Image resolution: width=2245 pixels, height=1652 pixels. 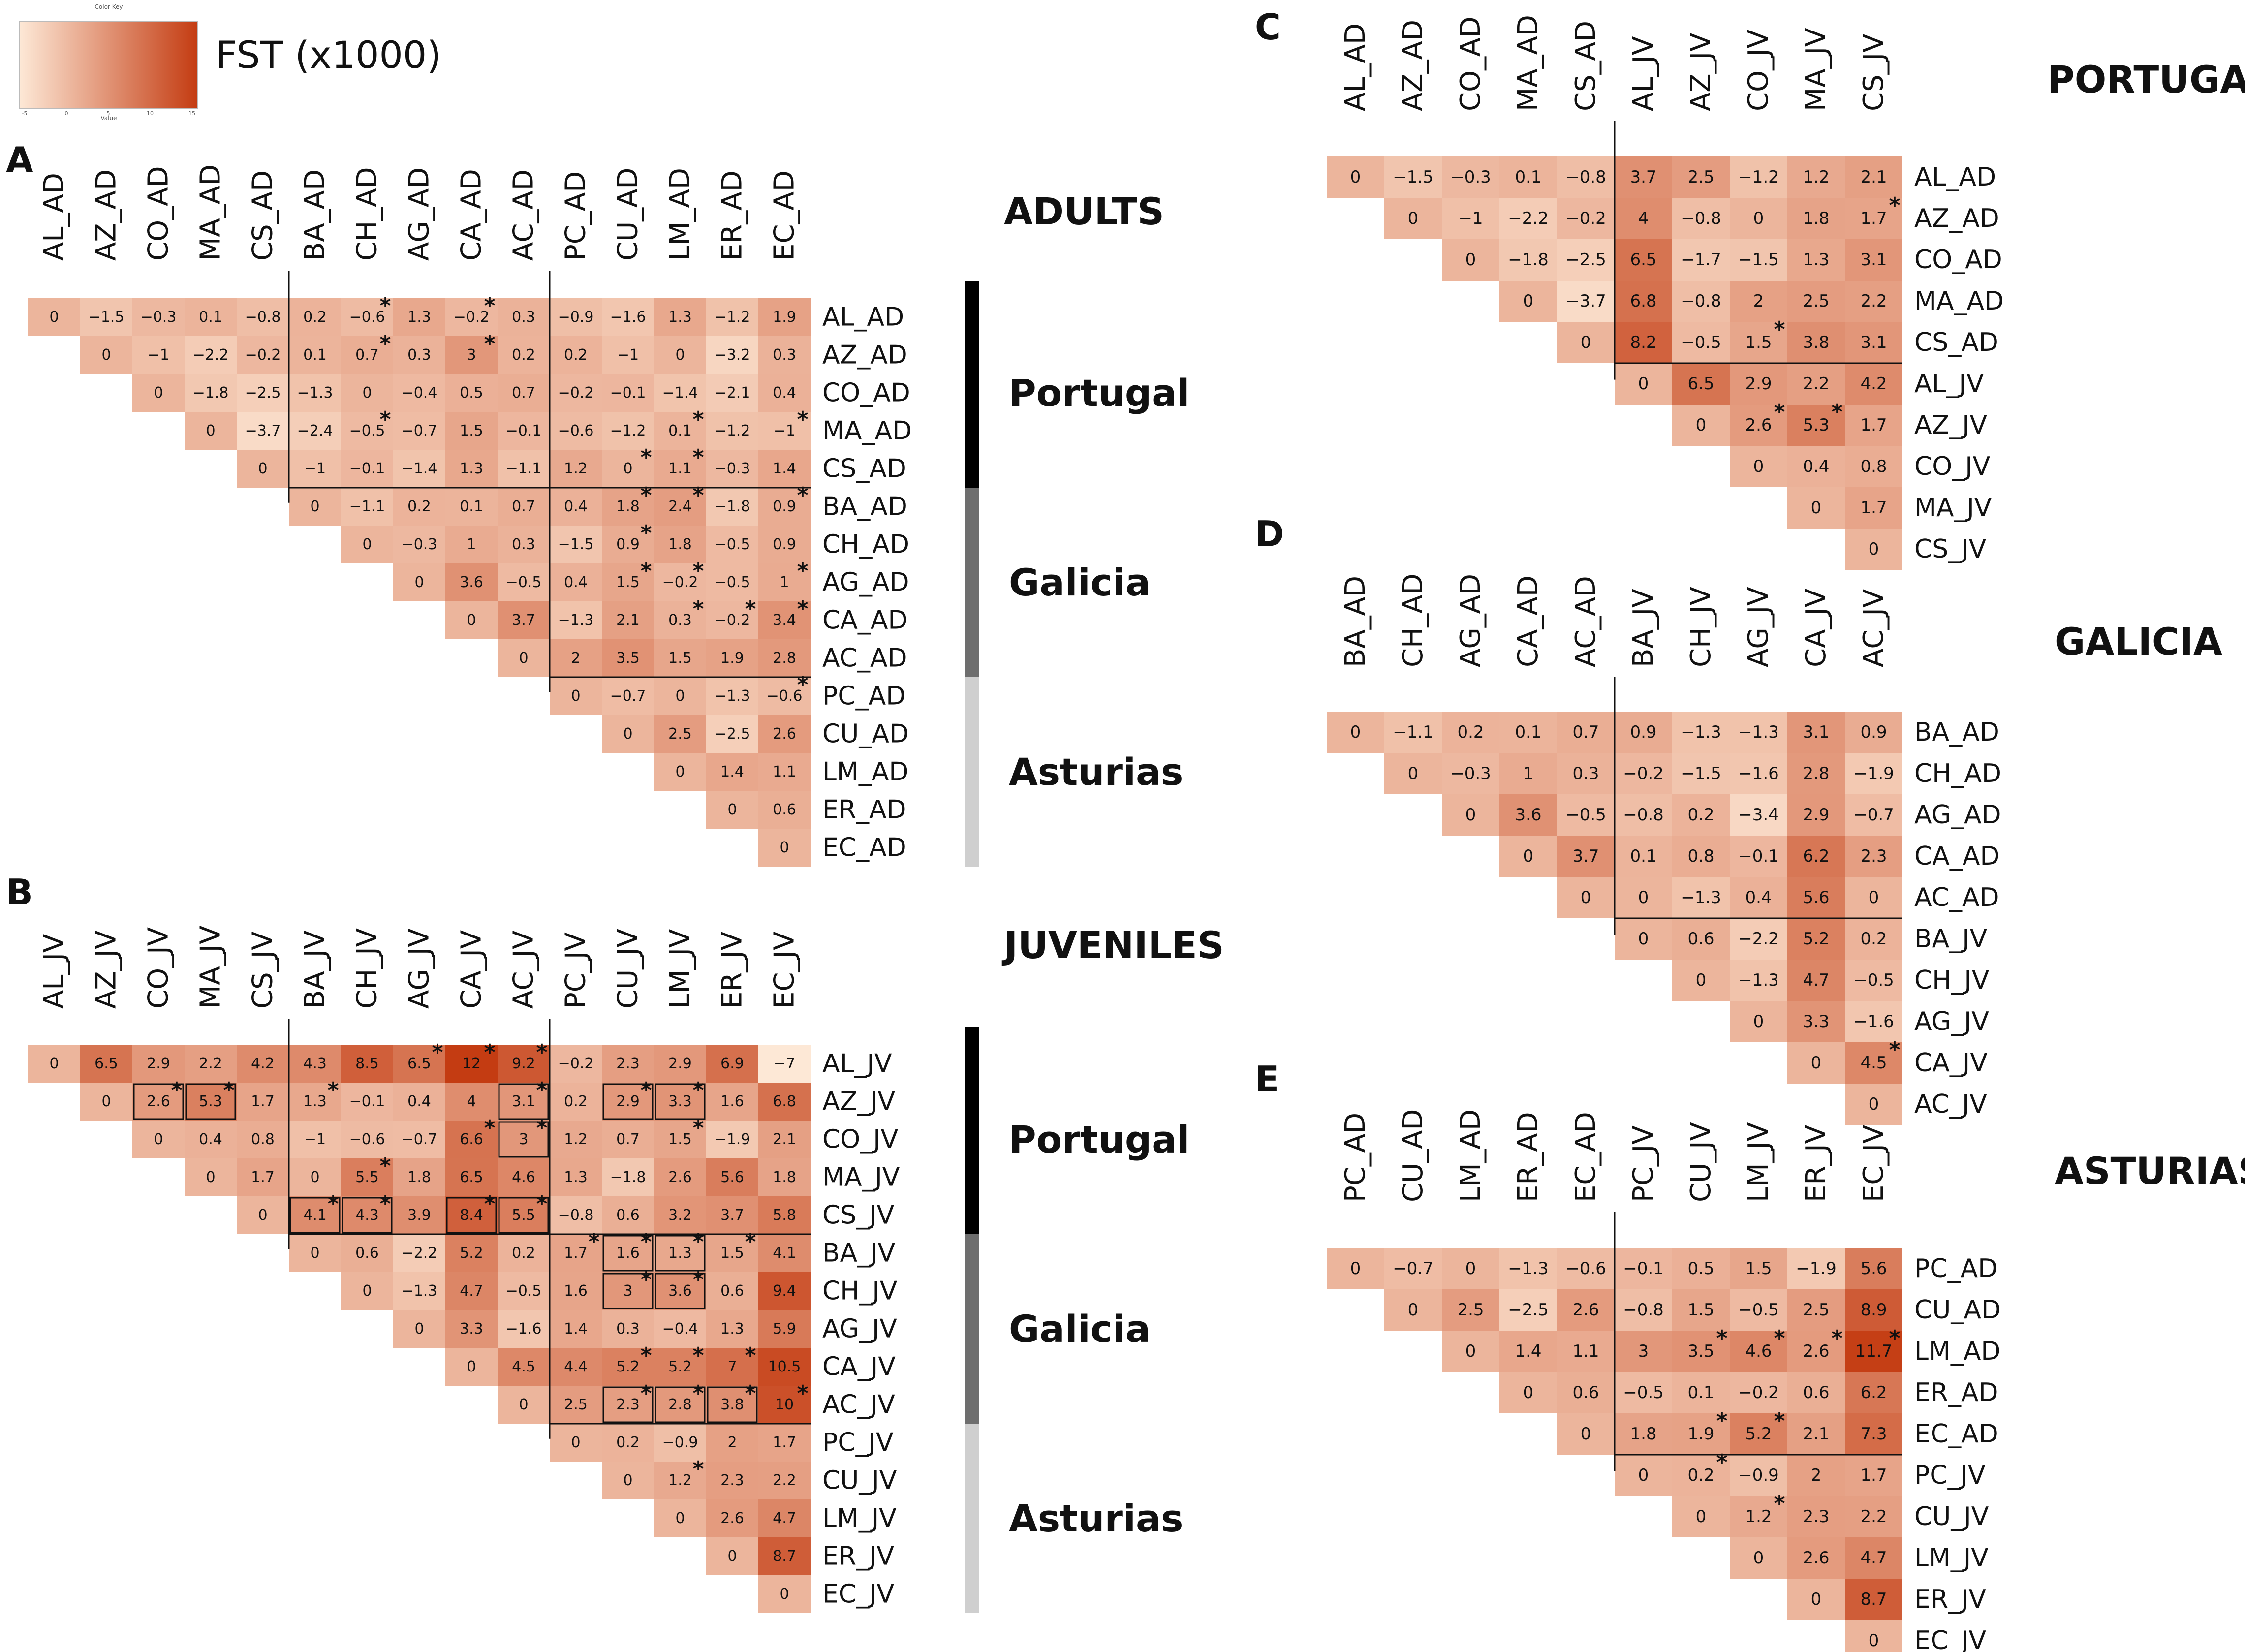 I want to click on group-label: Asturias, so click(x=1096, y=772).